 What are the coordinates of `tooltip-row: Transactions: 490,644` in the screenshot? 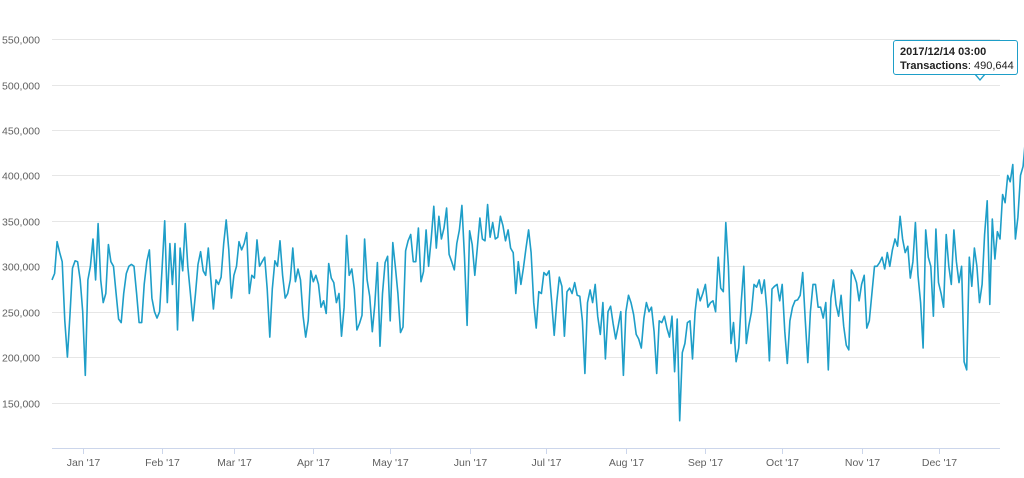 It's located at (957, 66).